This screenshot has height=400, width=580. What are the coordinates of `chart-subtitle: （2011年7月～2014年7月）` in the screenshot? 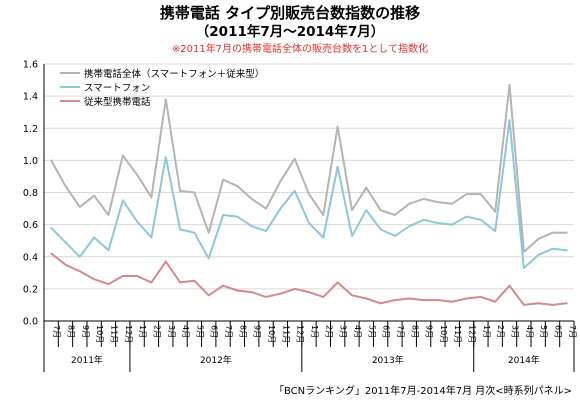 It's located at (290, 31).